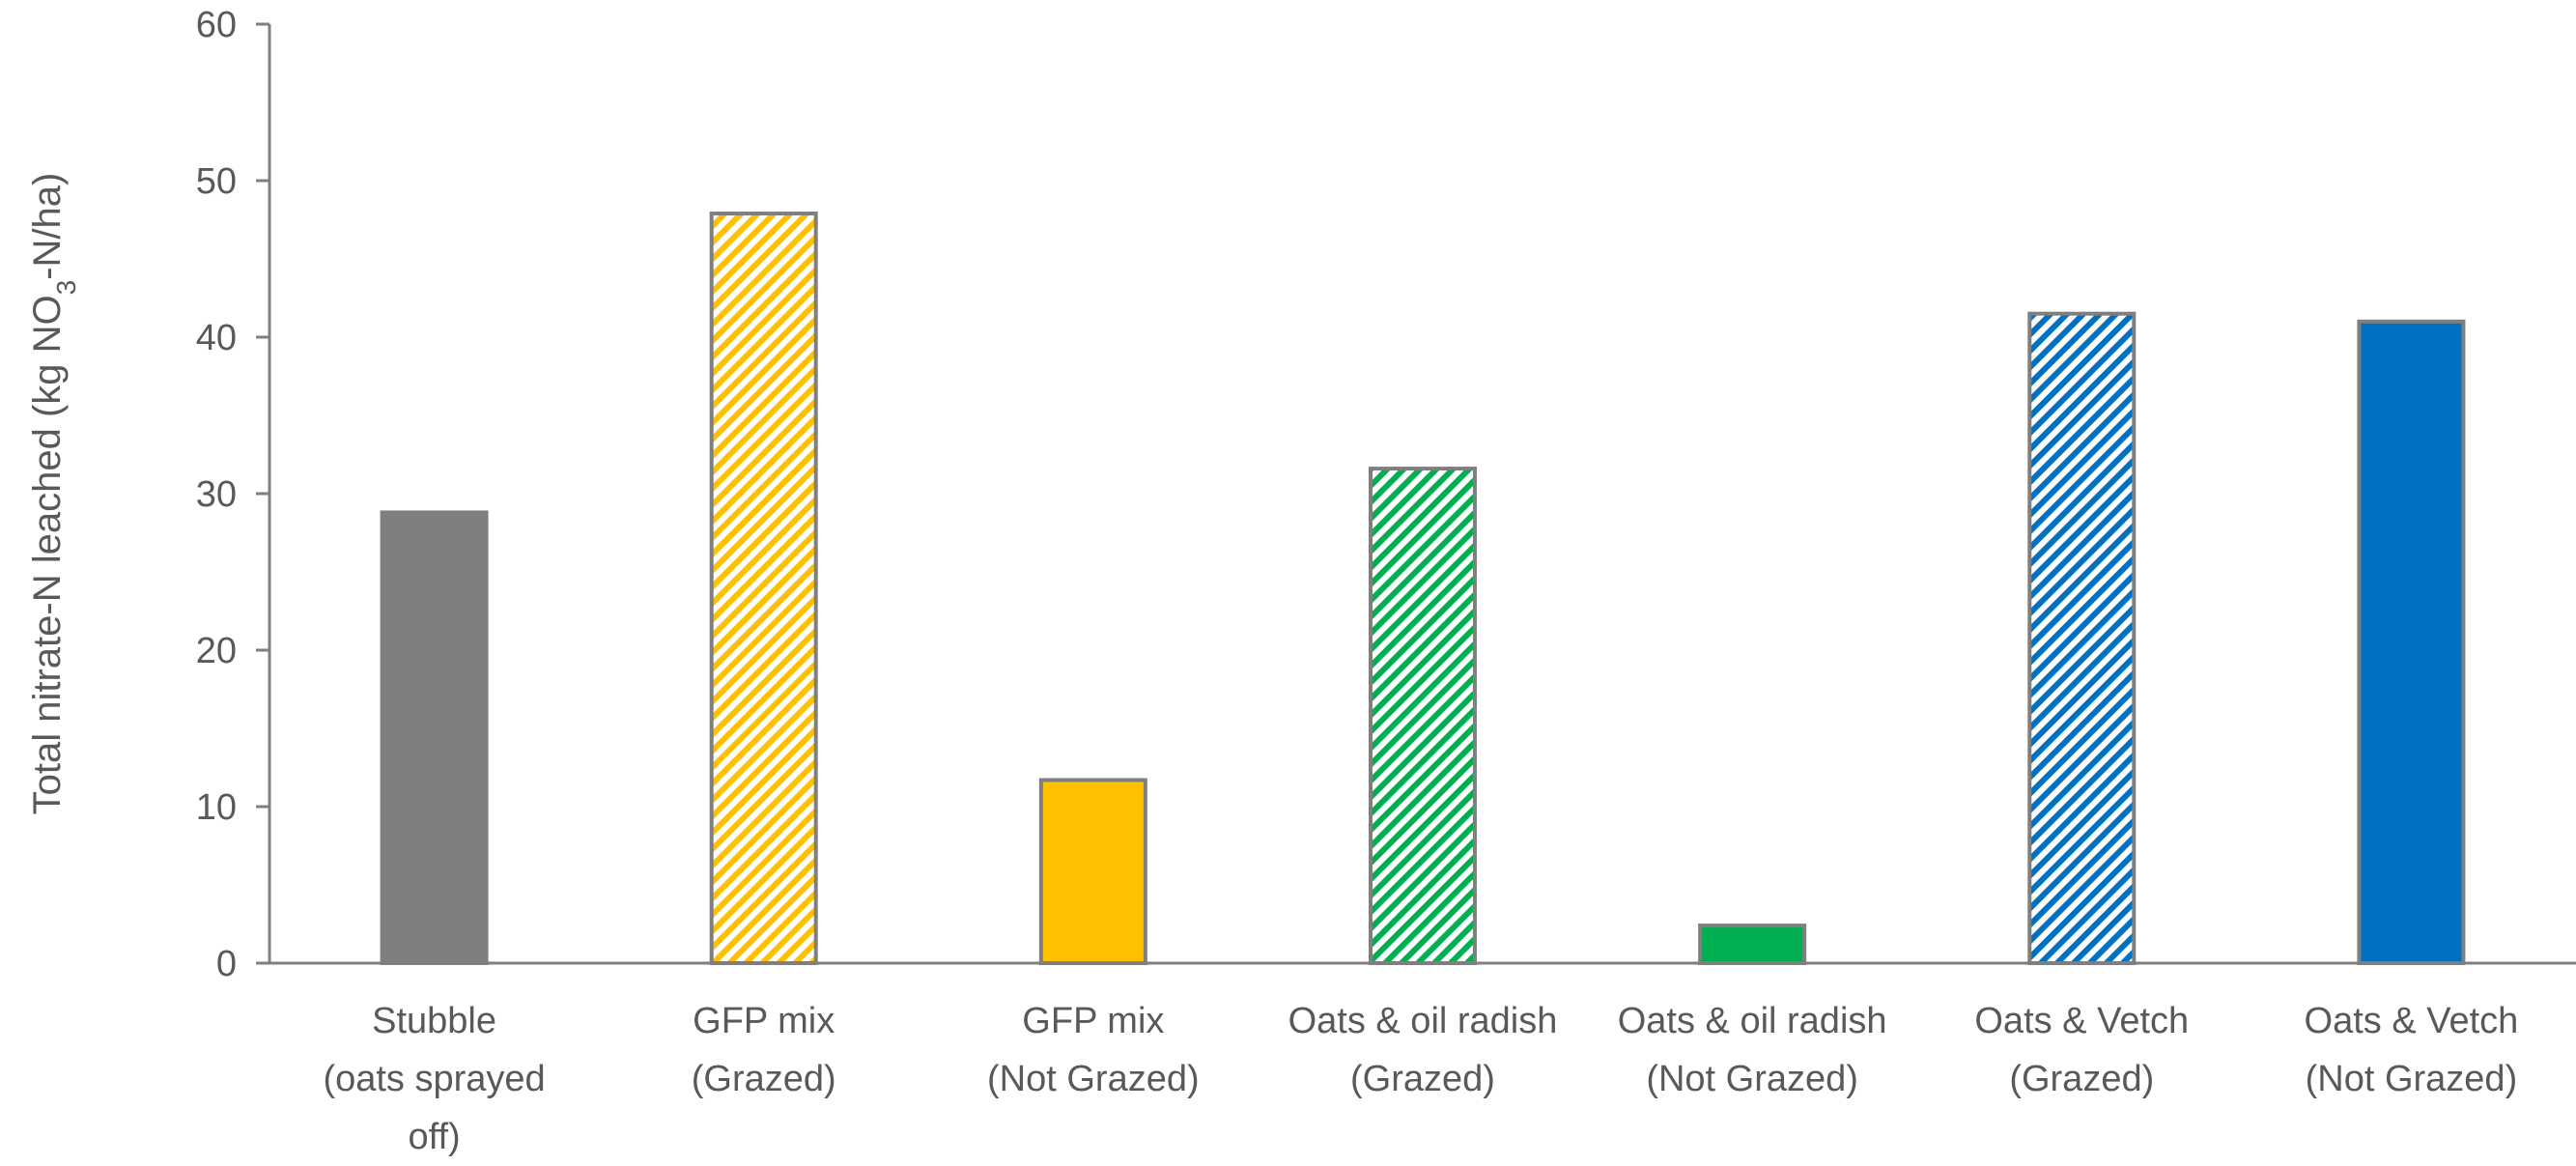 This screenshot has width=2576, height=1166. What do you see at coordinates (1423, 1050) in the screenshot?
I see `x-category-label: Oats & oil radish (Grazed)` at bounding box center [1423, 1050].